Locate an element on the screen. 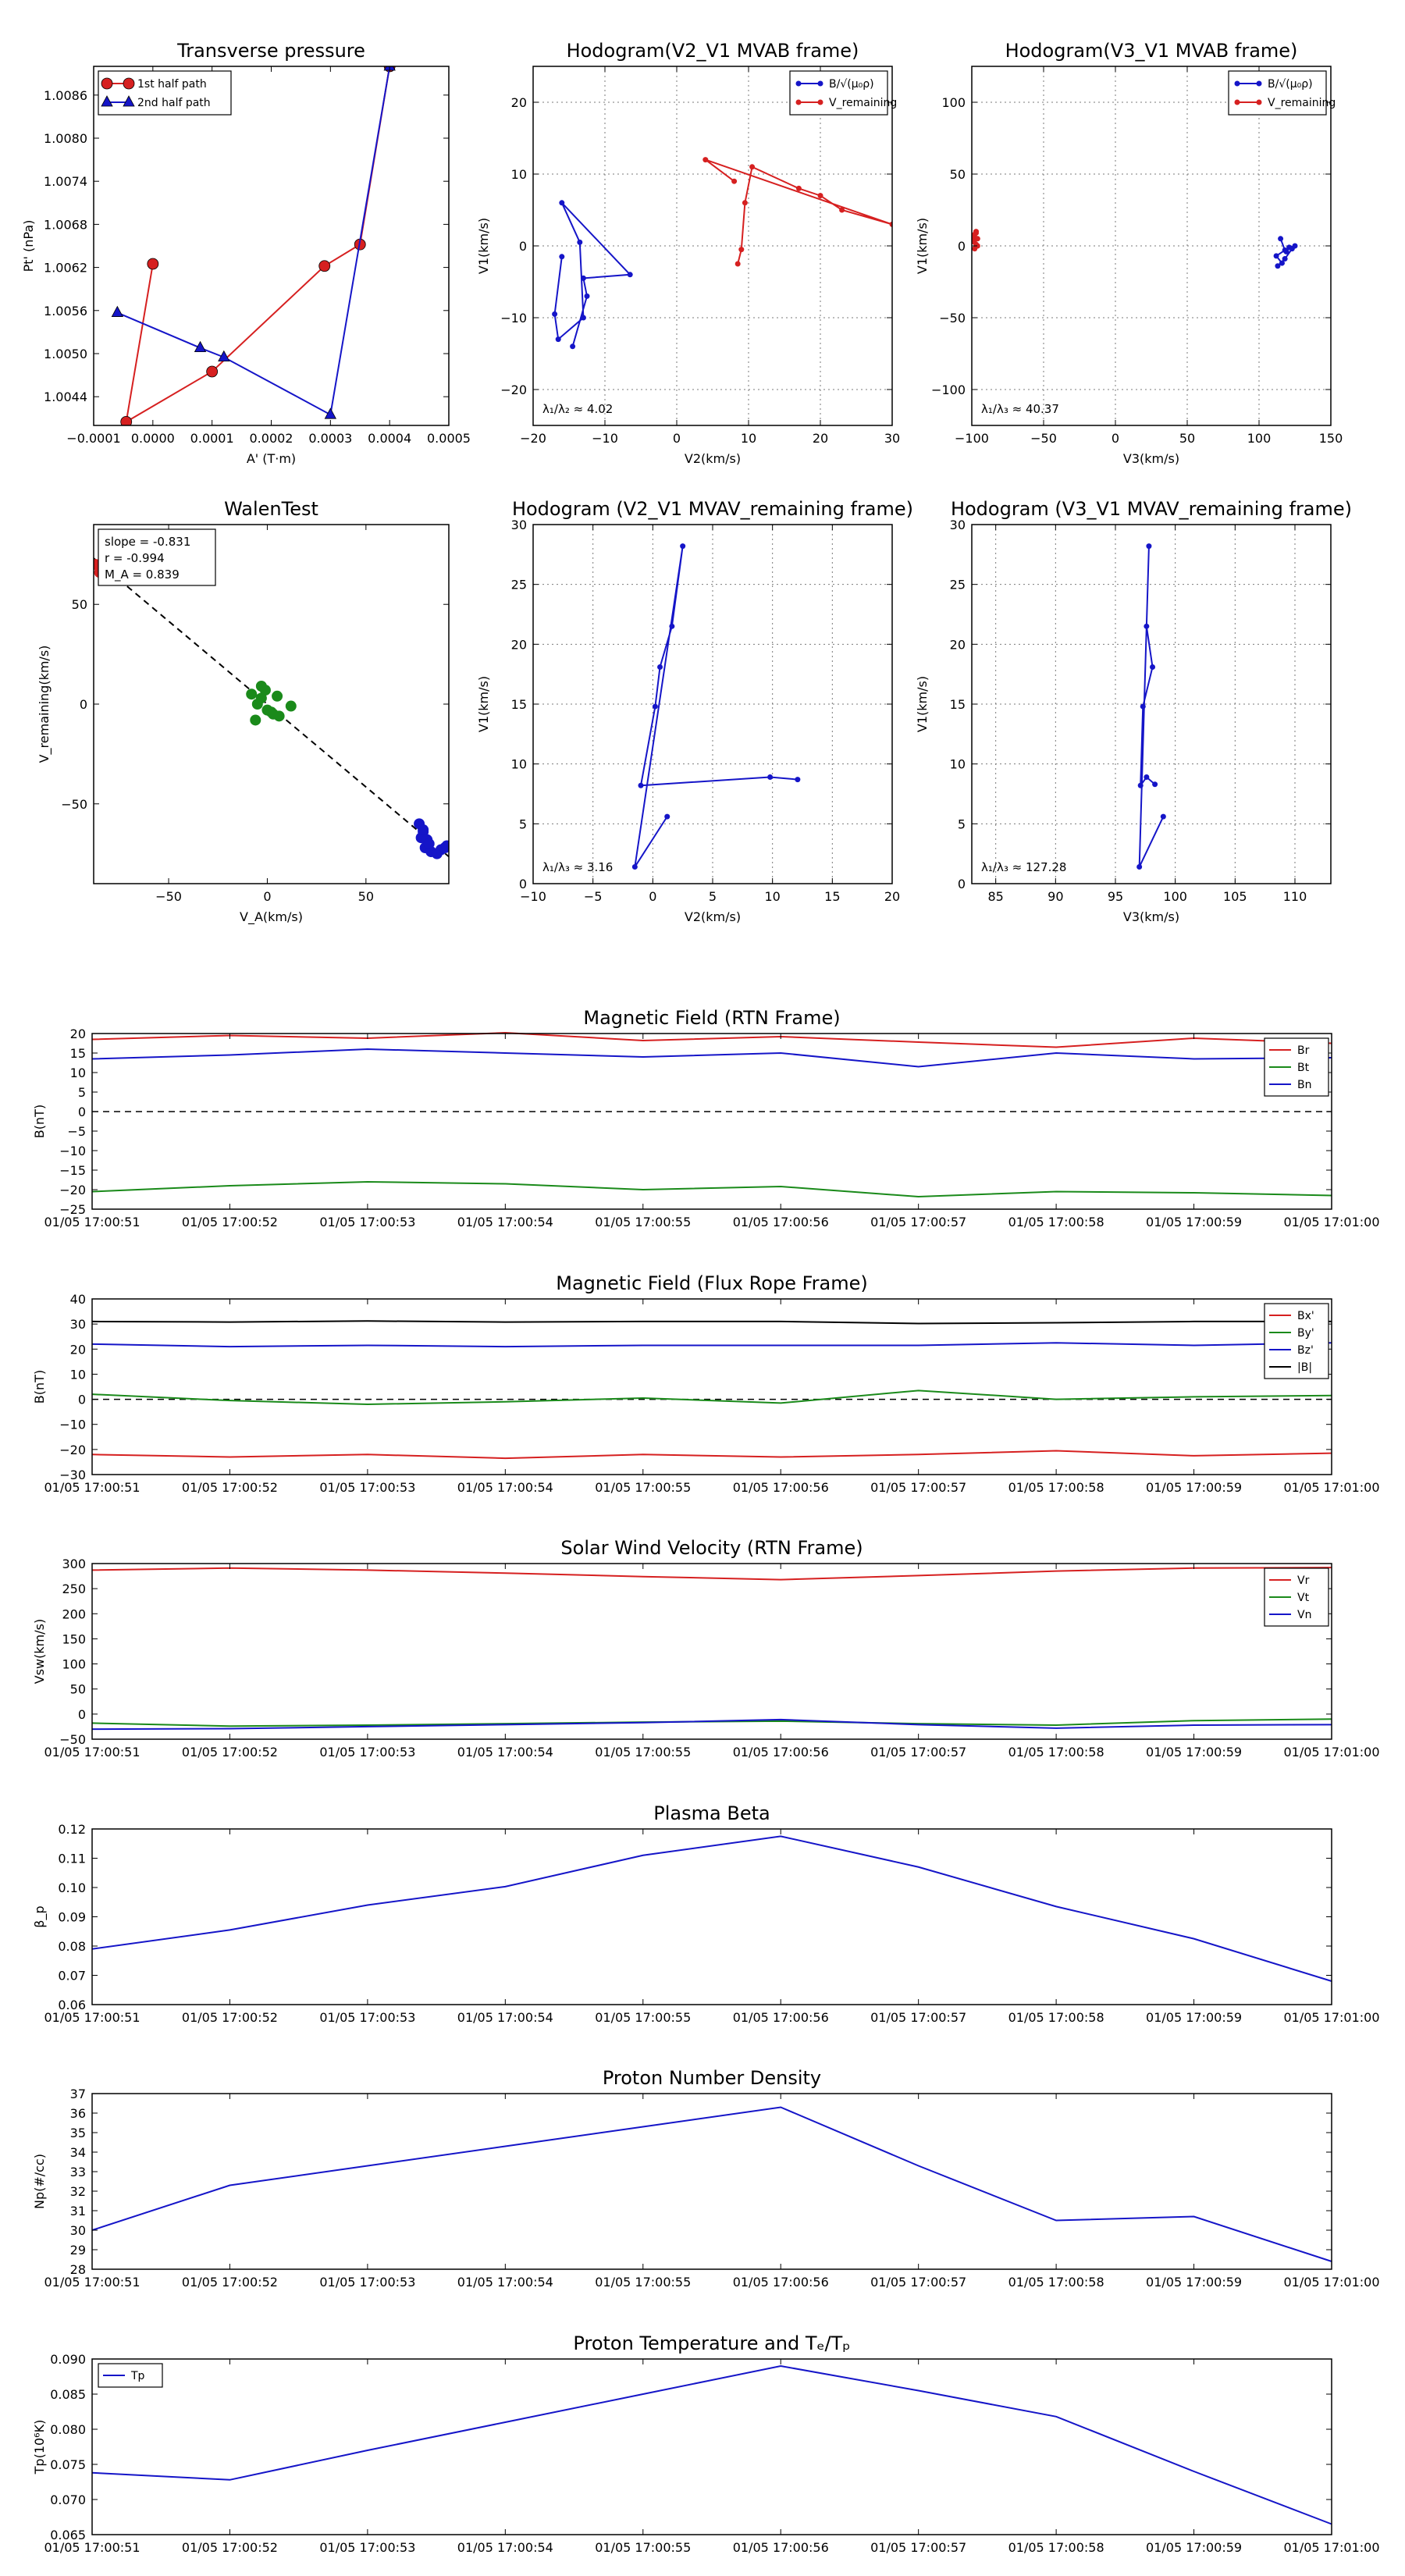  ytick-label: 37 is located at coordinates (78, 2094).